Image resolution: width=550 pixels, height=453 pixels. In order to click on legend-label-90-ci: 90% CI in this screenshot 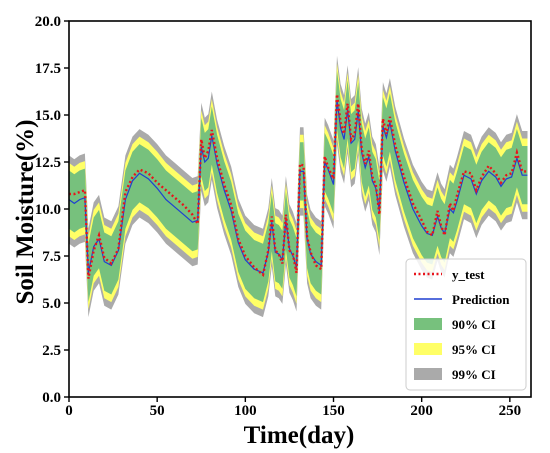, I will do `click(474, 324)`.